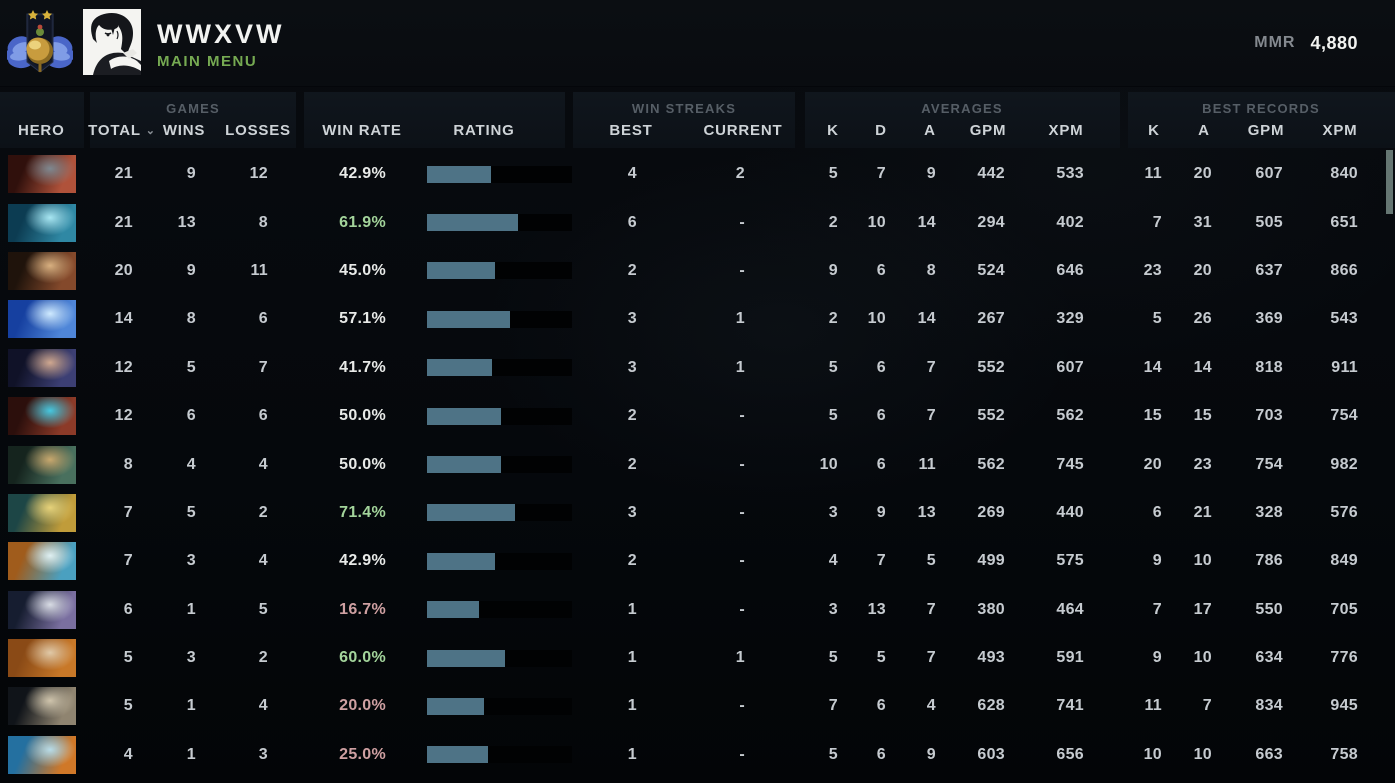  I want to click on best-assists-value: 26, so click(1202, 319).